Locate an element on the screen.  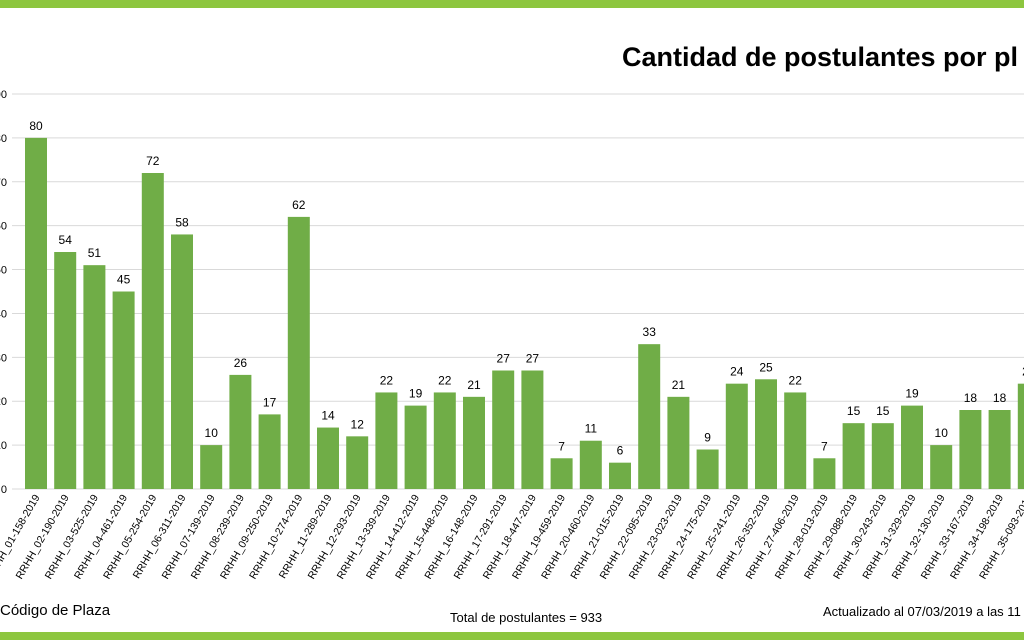
data-label: 62 is located at coordinates (299, 205).